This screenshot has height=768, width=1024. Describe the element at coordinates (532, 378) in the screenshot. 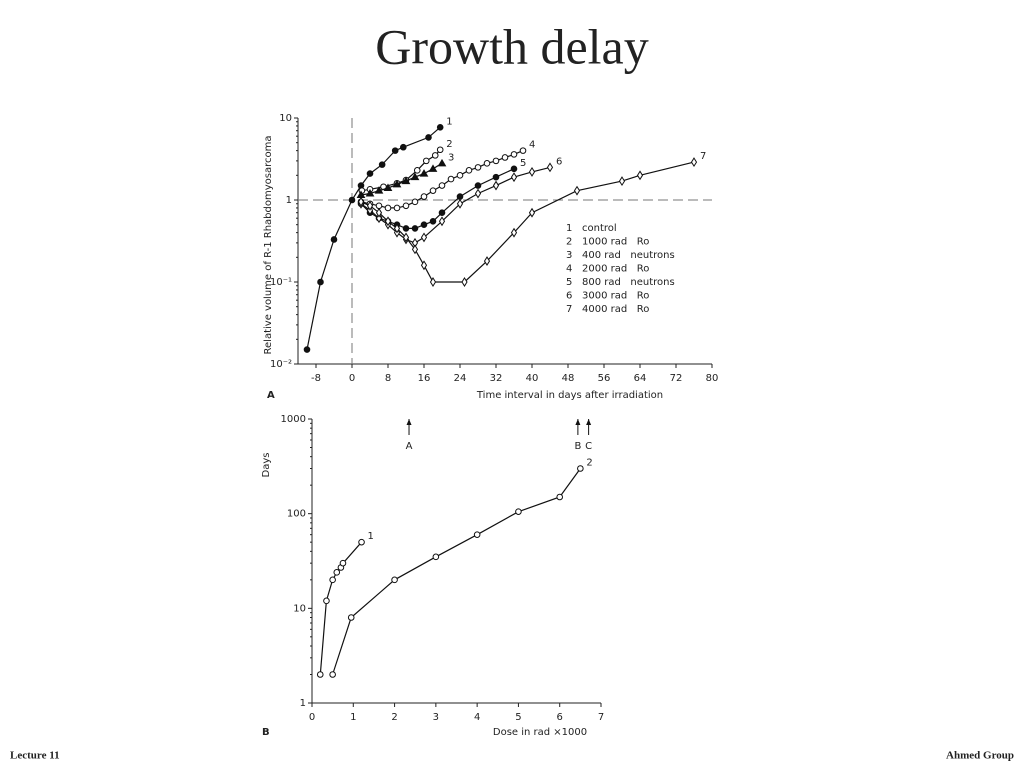

I see `x-tick-label: 40` at that location.